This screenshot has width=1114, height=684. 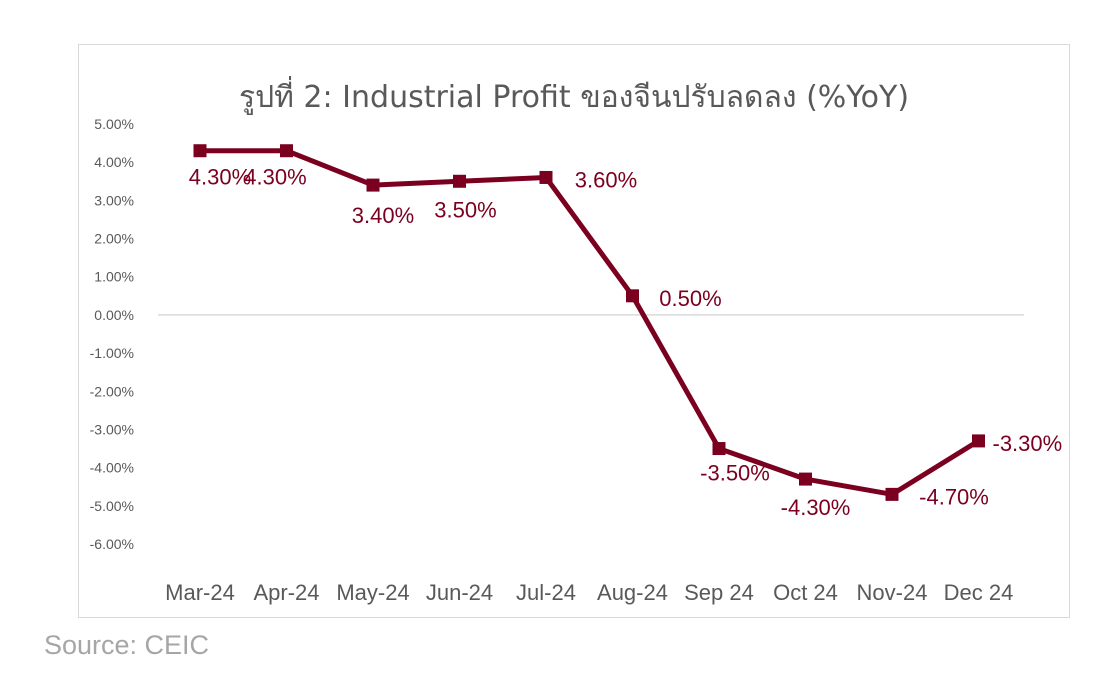 What do you see at coordinates (112, 544) in the screenshot?
I see `y-tick-label: -6.00%` at bounding box center [112, 544].